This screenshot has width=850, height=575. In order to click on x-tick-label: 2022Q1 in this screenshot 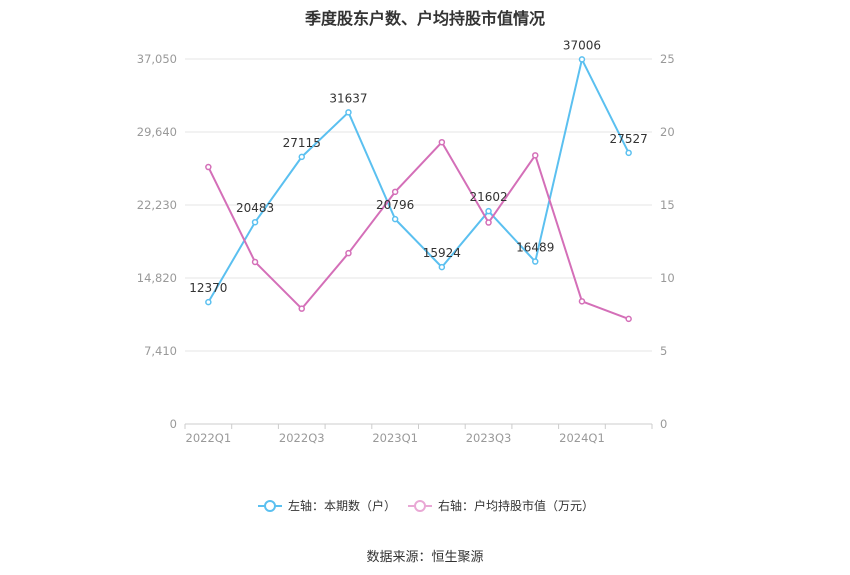, I will do `click(209, 438)`.